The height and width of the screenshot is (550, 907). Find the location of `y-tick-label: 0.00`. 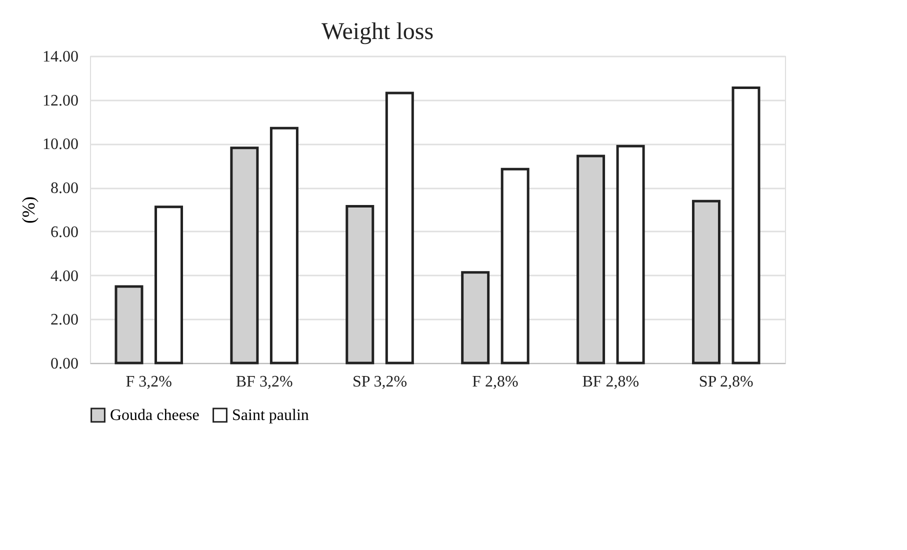

y-tick-label: 0.00 is located at coordinates (64, 364).